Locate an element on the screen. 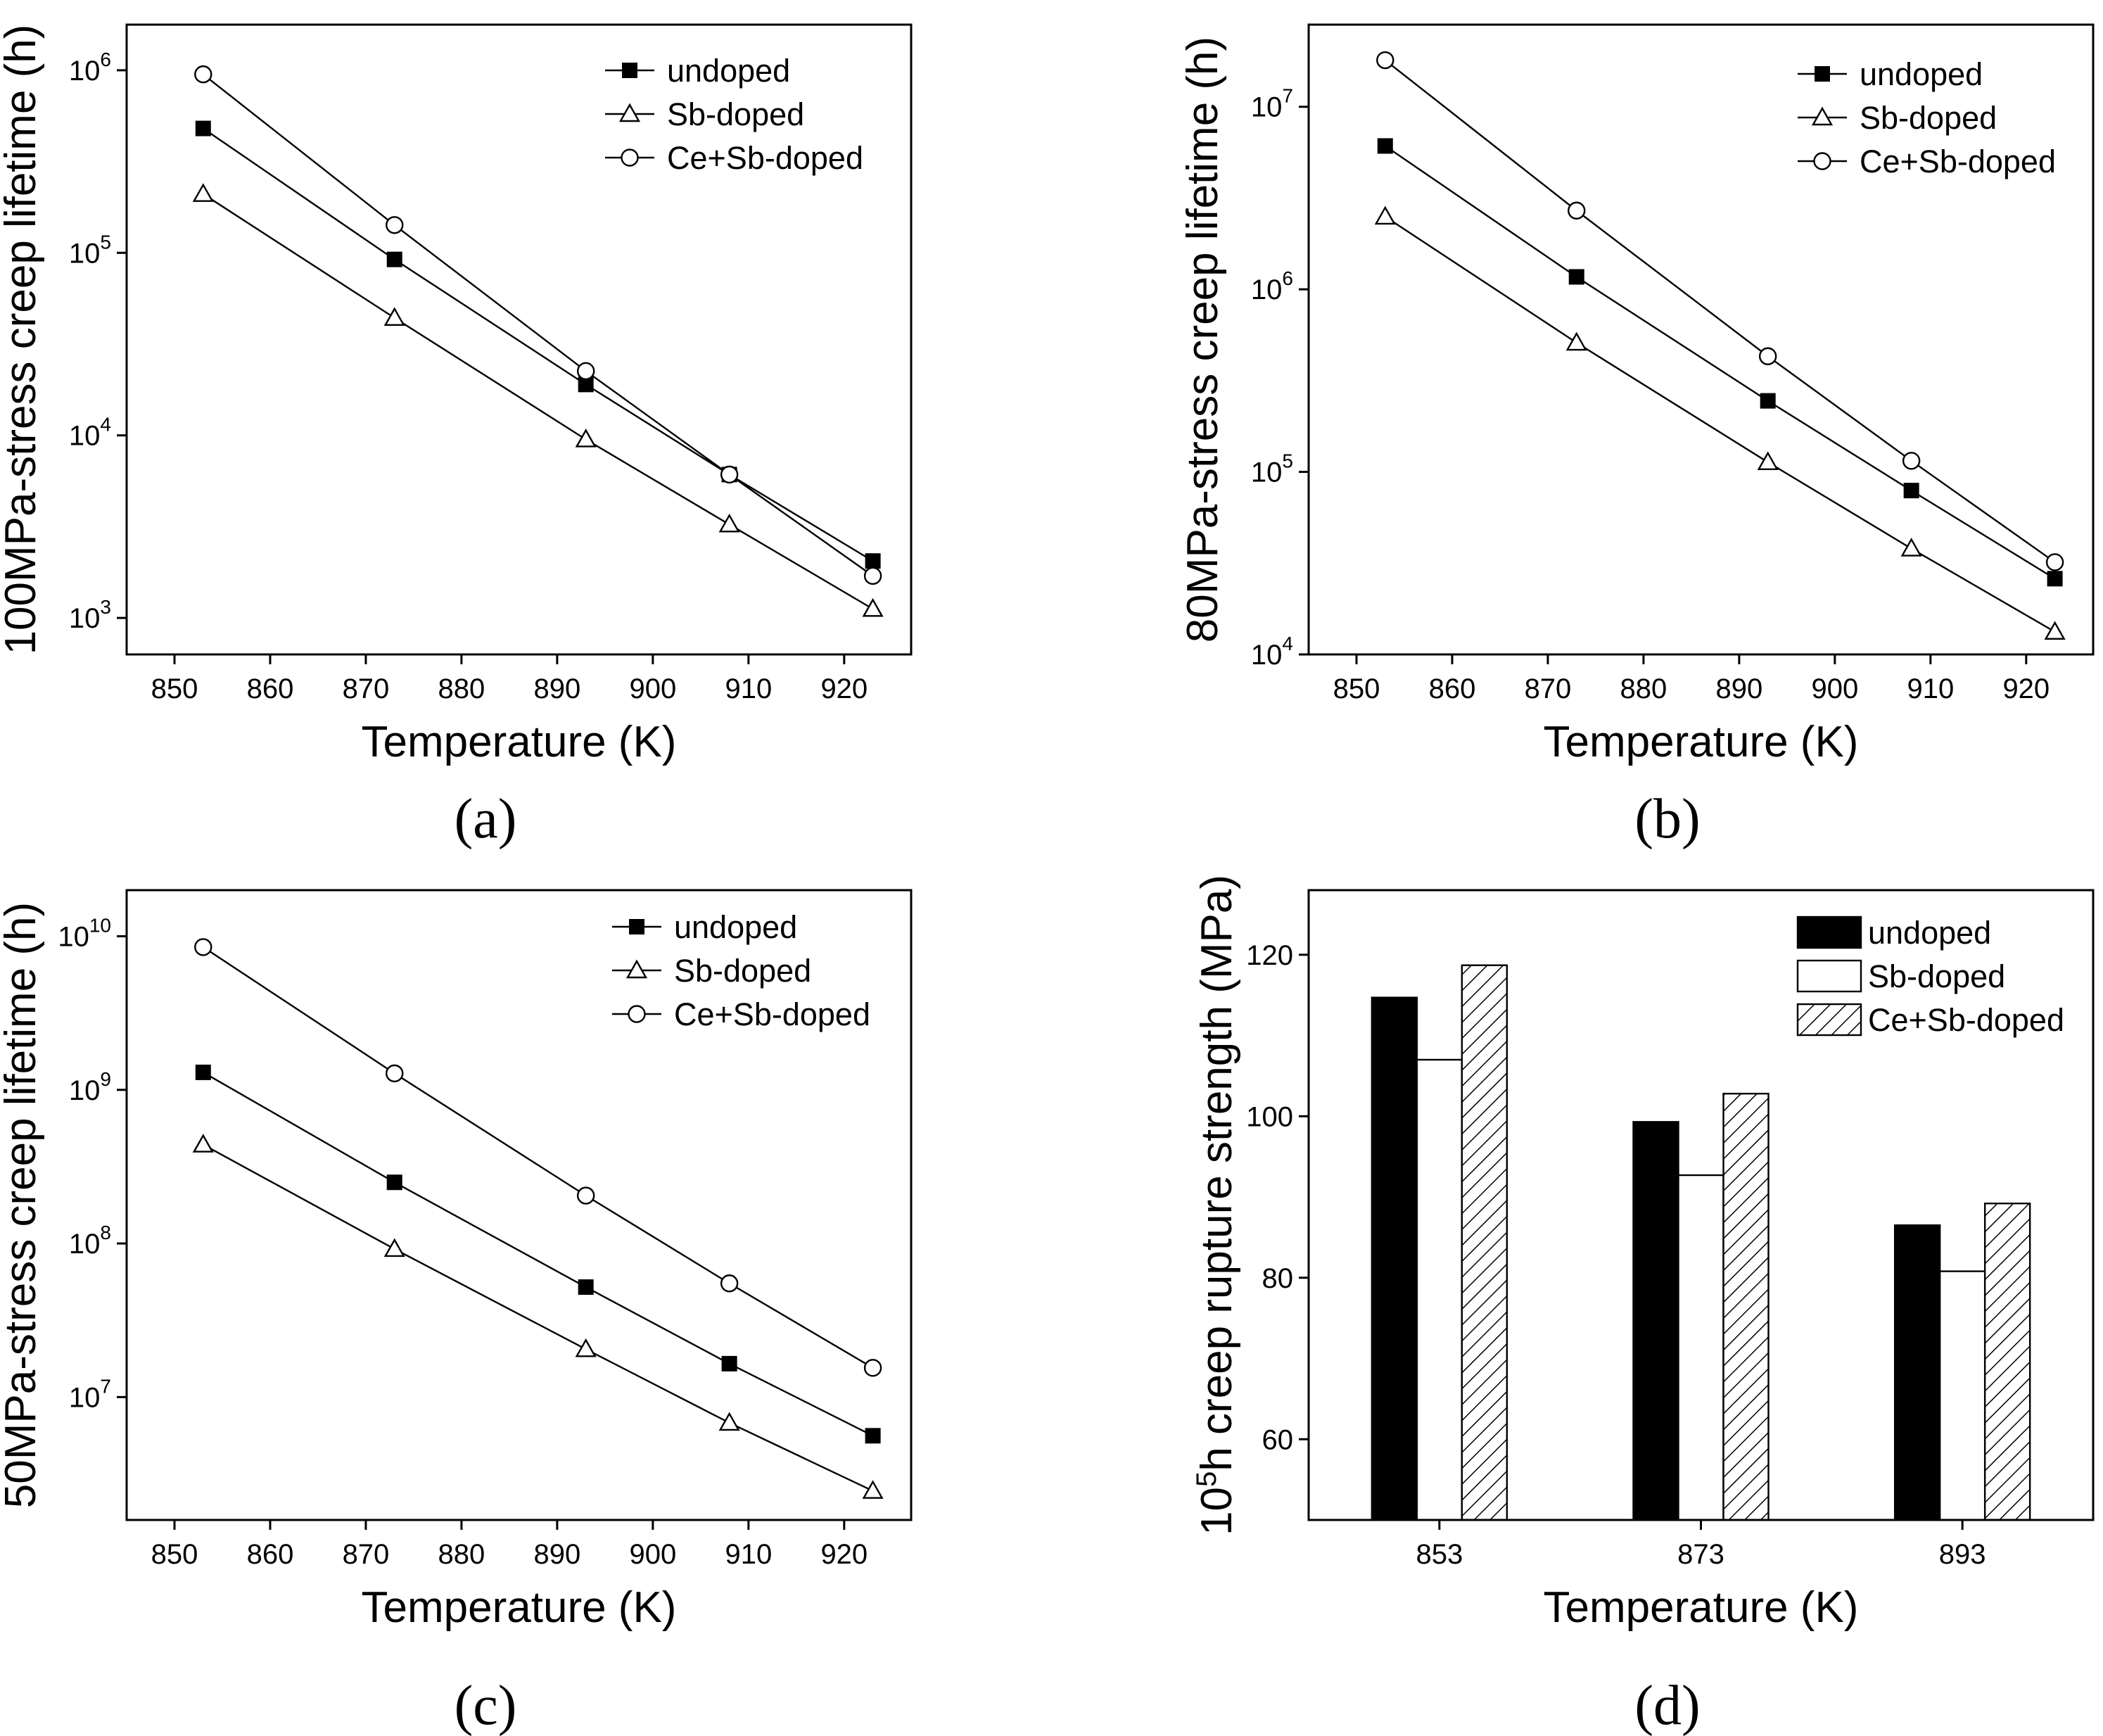 The width and height of the screenshot is (2103, 1736). panel-caption: (a) is located at coordinates (486, 819).